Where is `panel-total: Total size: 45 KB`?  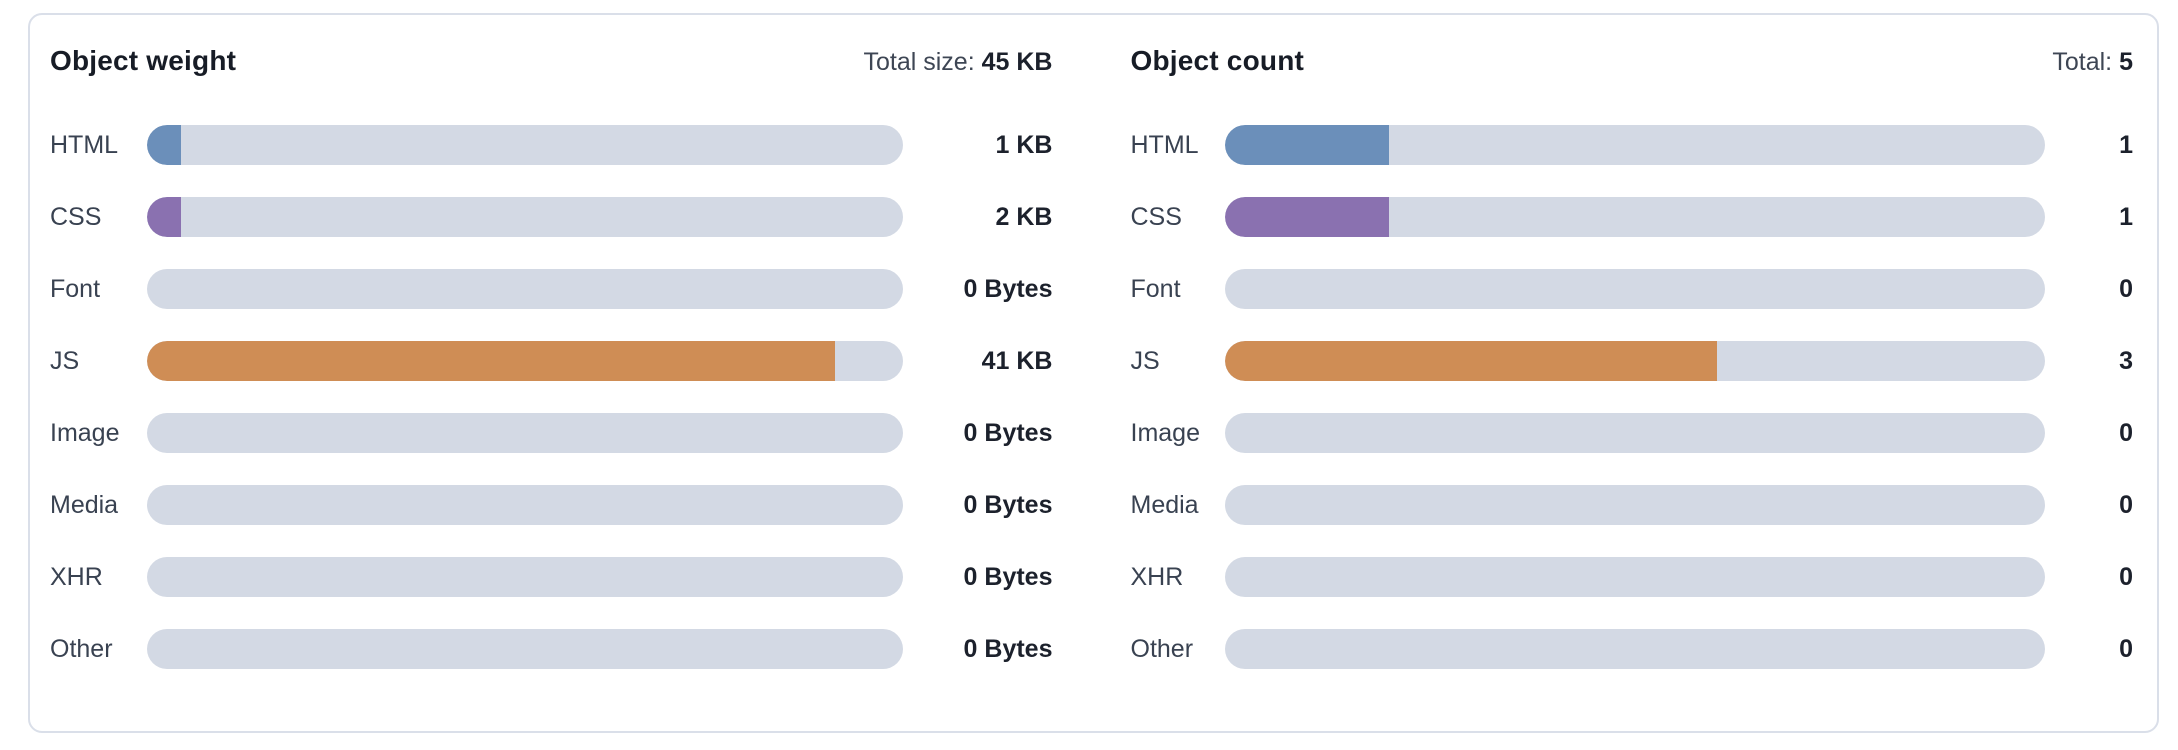 panel-total: Total size: 45 KB is located at coordinates (958, 62).